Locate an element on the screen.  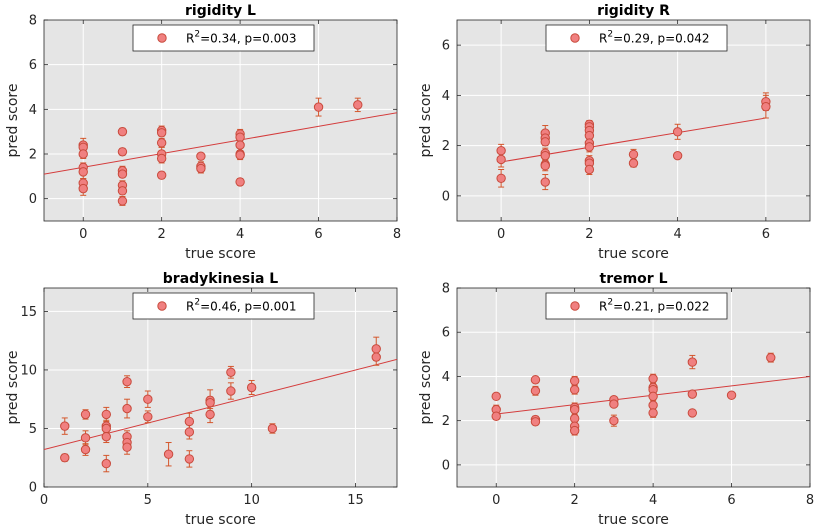
y-tick-label: 10 is located at coordinates (28, 370).